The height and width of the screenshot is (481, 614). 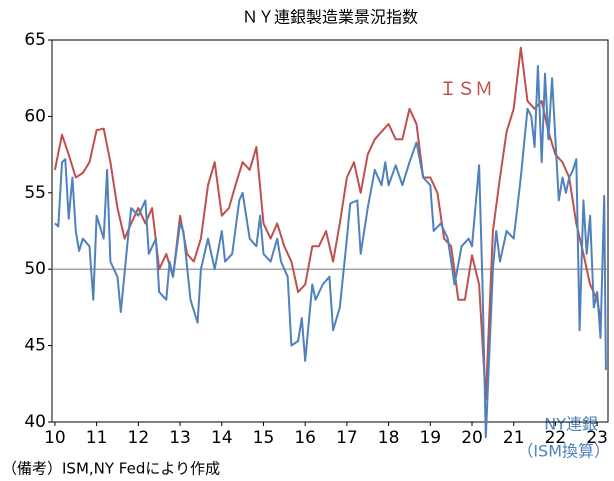 I want to click on y-tick-label: 65, so click(x=35, y=40).